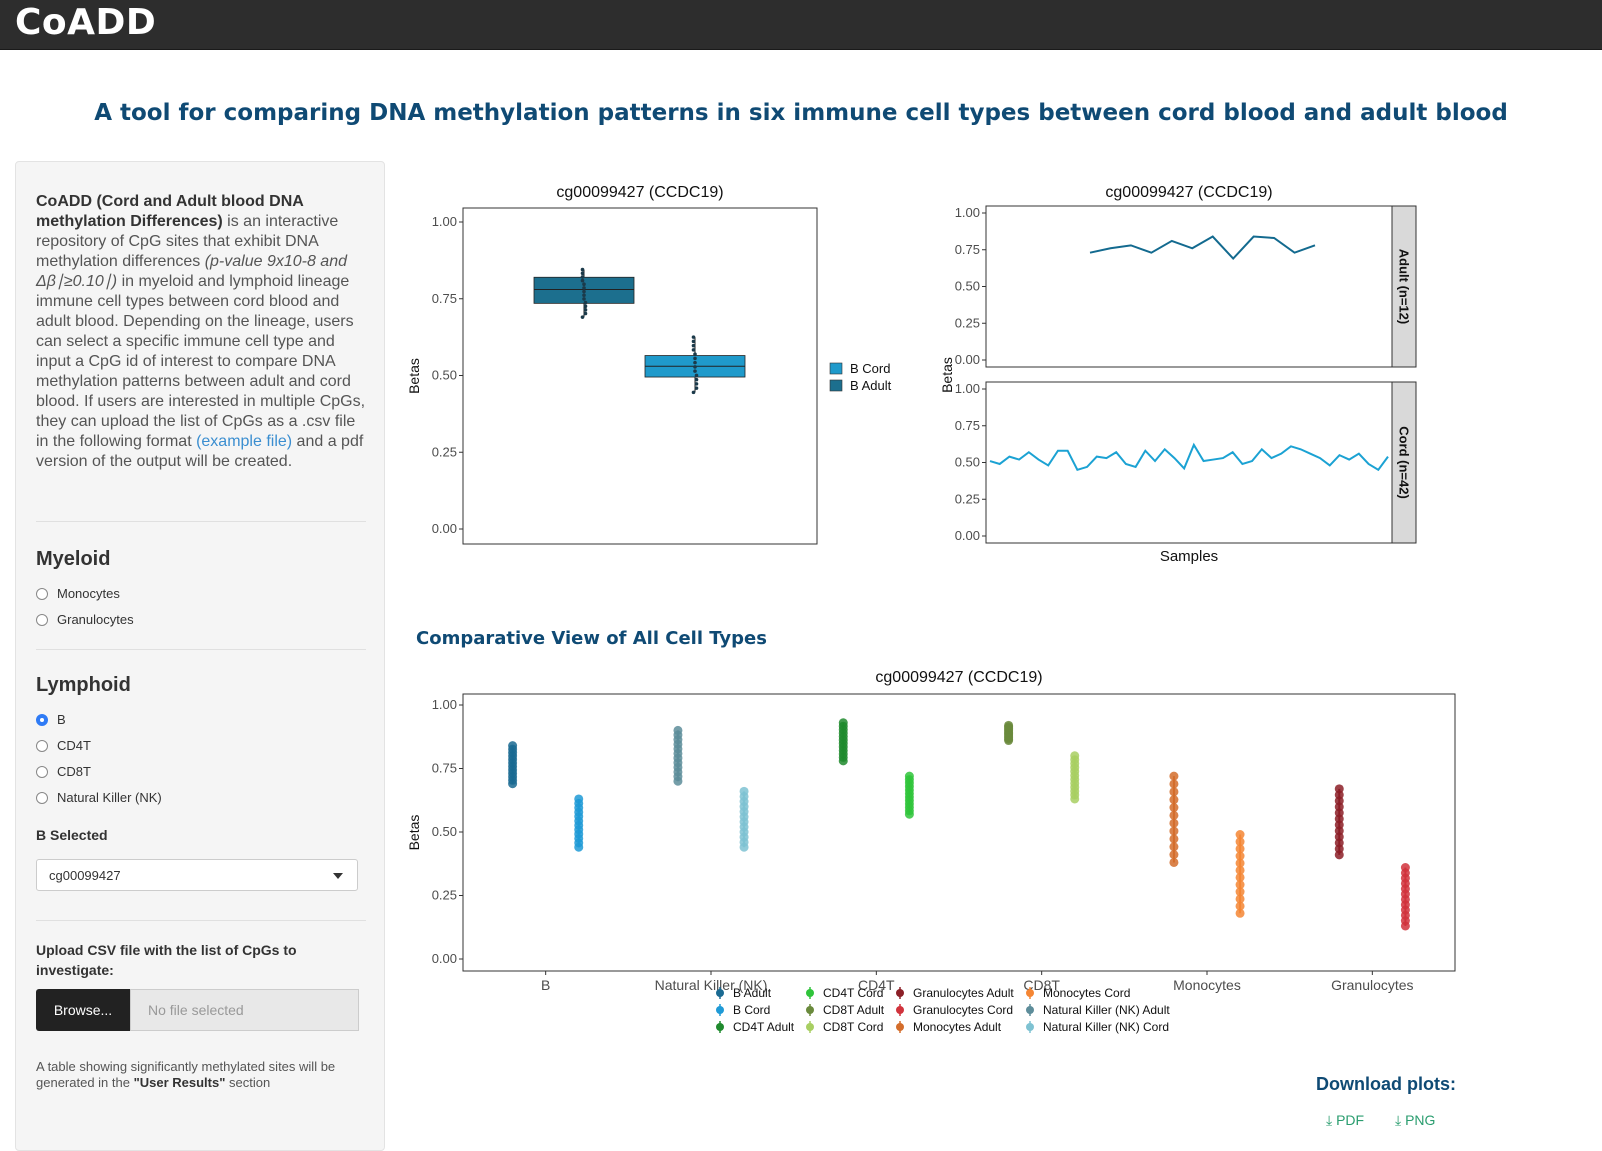 Image resolution: width=1602 pixels, height=1151 pixels. I want to click on download-pdf-link: ⤓ PDF, so click(1345, 1120).